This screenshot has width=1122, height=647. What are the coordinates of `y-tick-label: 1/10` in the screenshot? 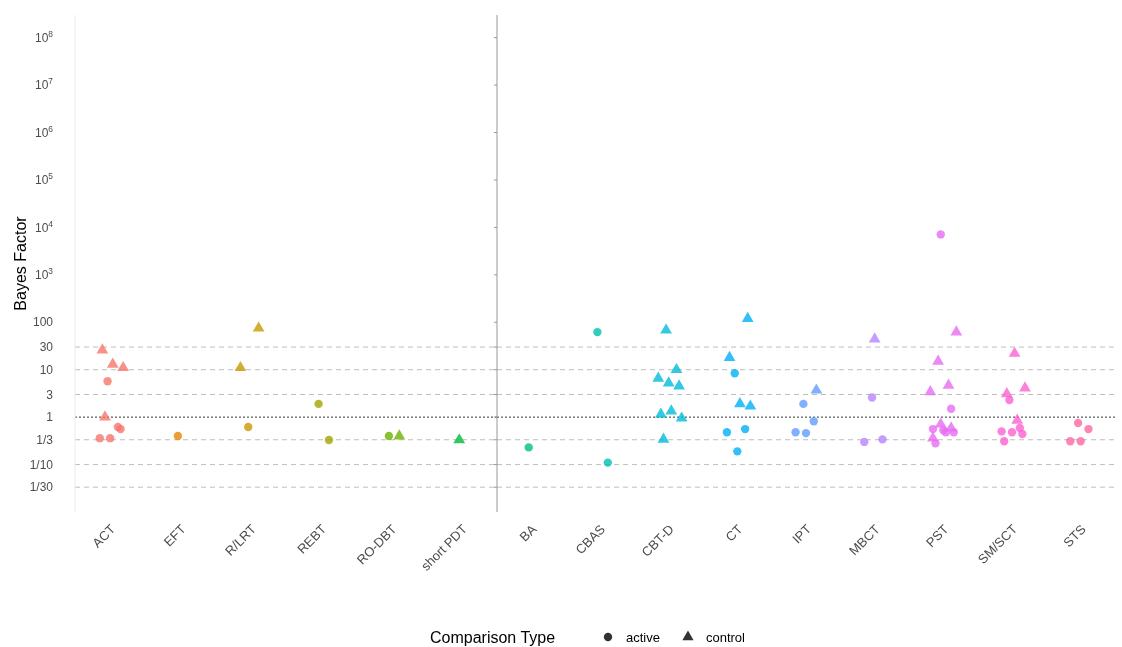 It's located at (41, 464).